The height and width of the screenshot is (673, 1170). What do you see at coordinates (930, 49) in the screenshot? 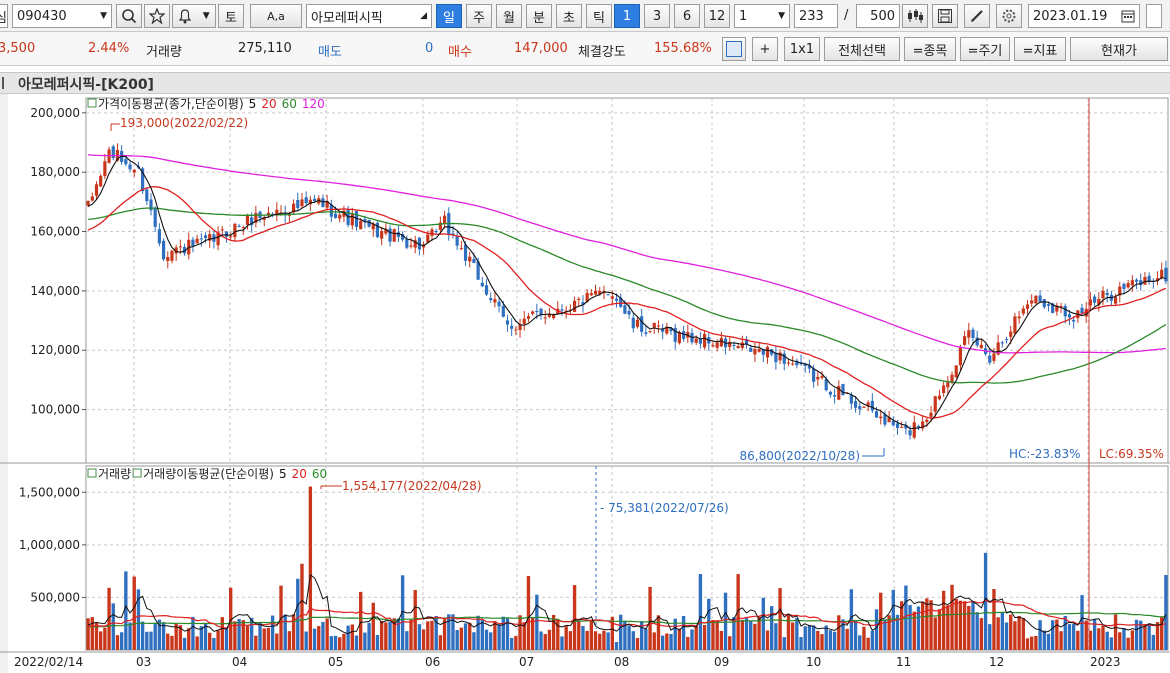
I see `stock-settings-button: =종목` at bounding box center [930, 49].